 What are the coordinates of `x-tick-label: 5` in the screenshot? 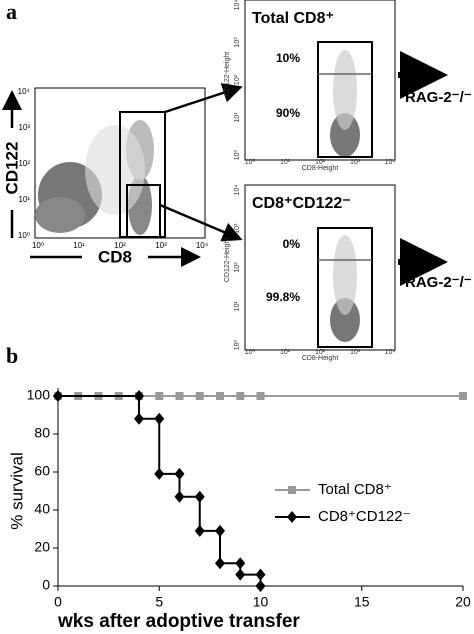 It's located at (159, 602).